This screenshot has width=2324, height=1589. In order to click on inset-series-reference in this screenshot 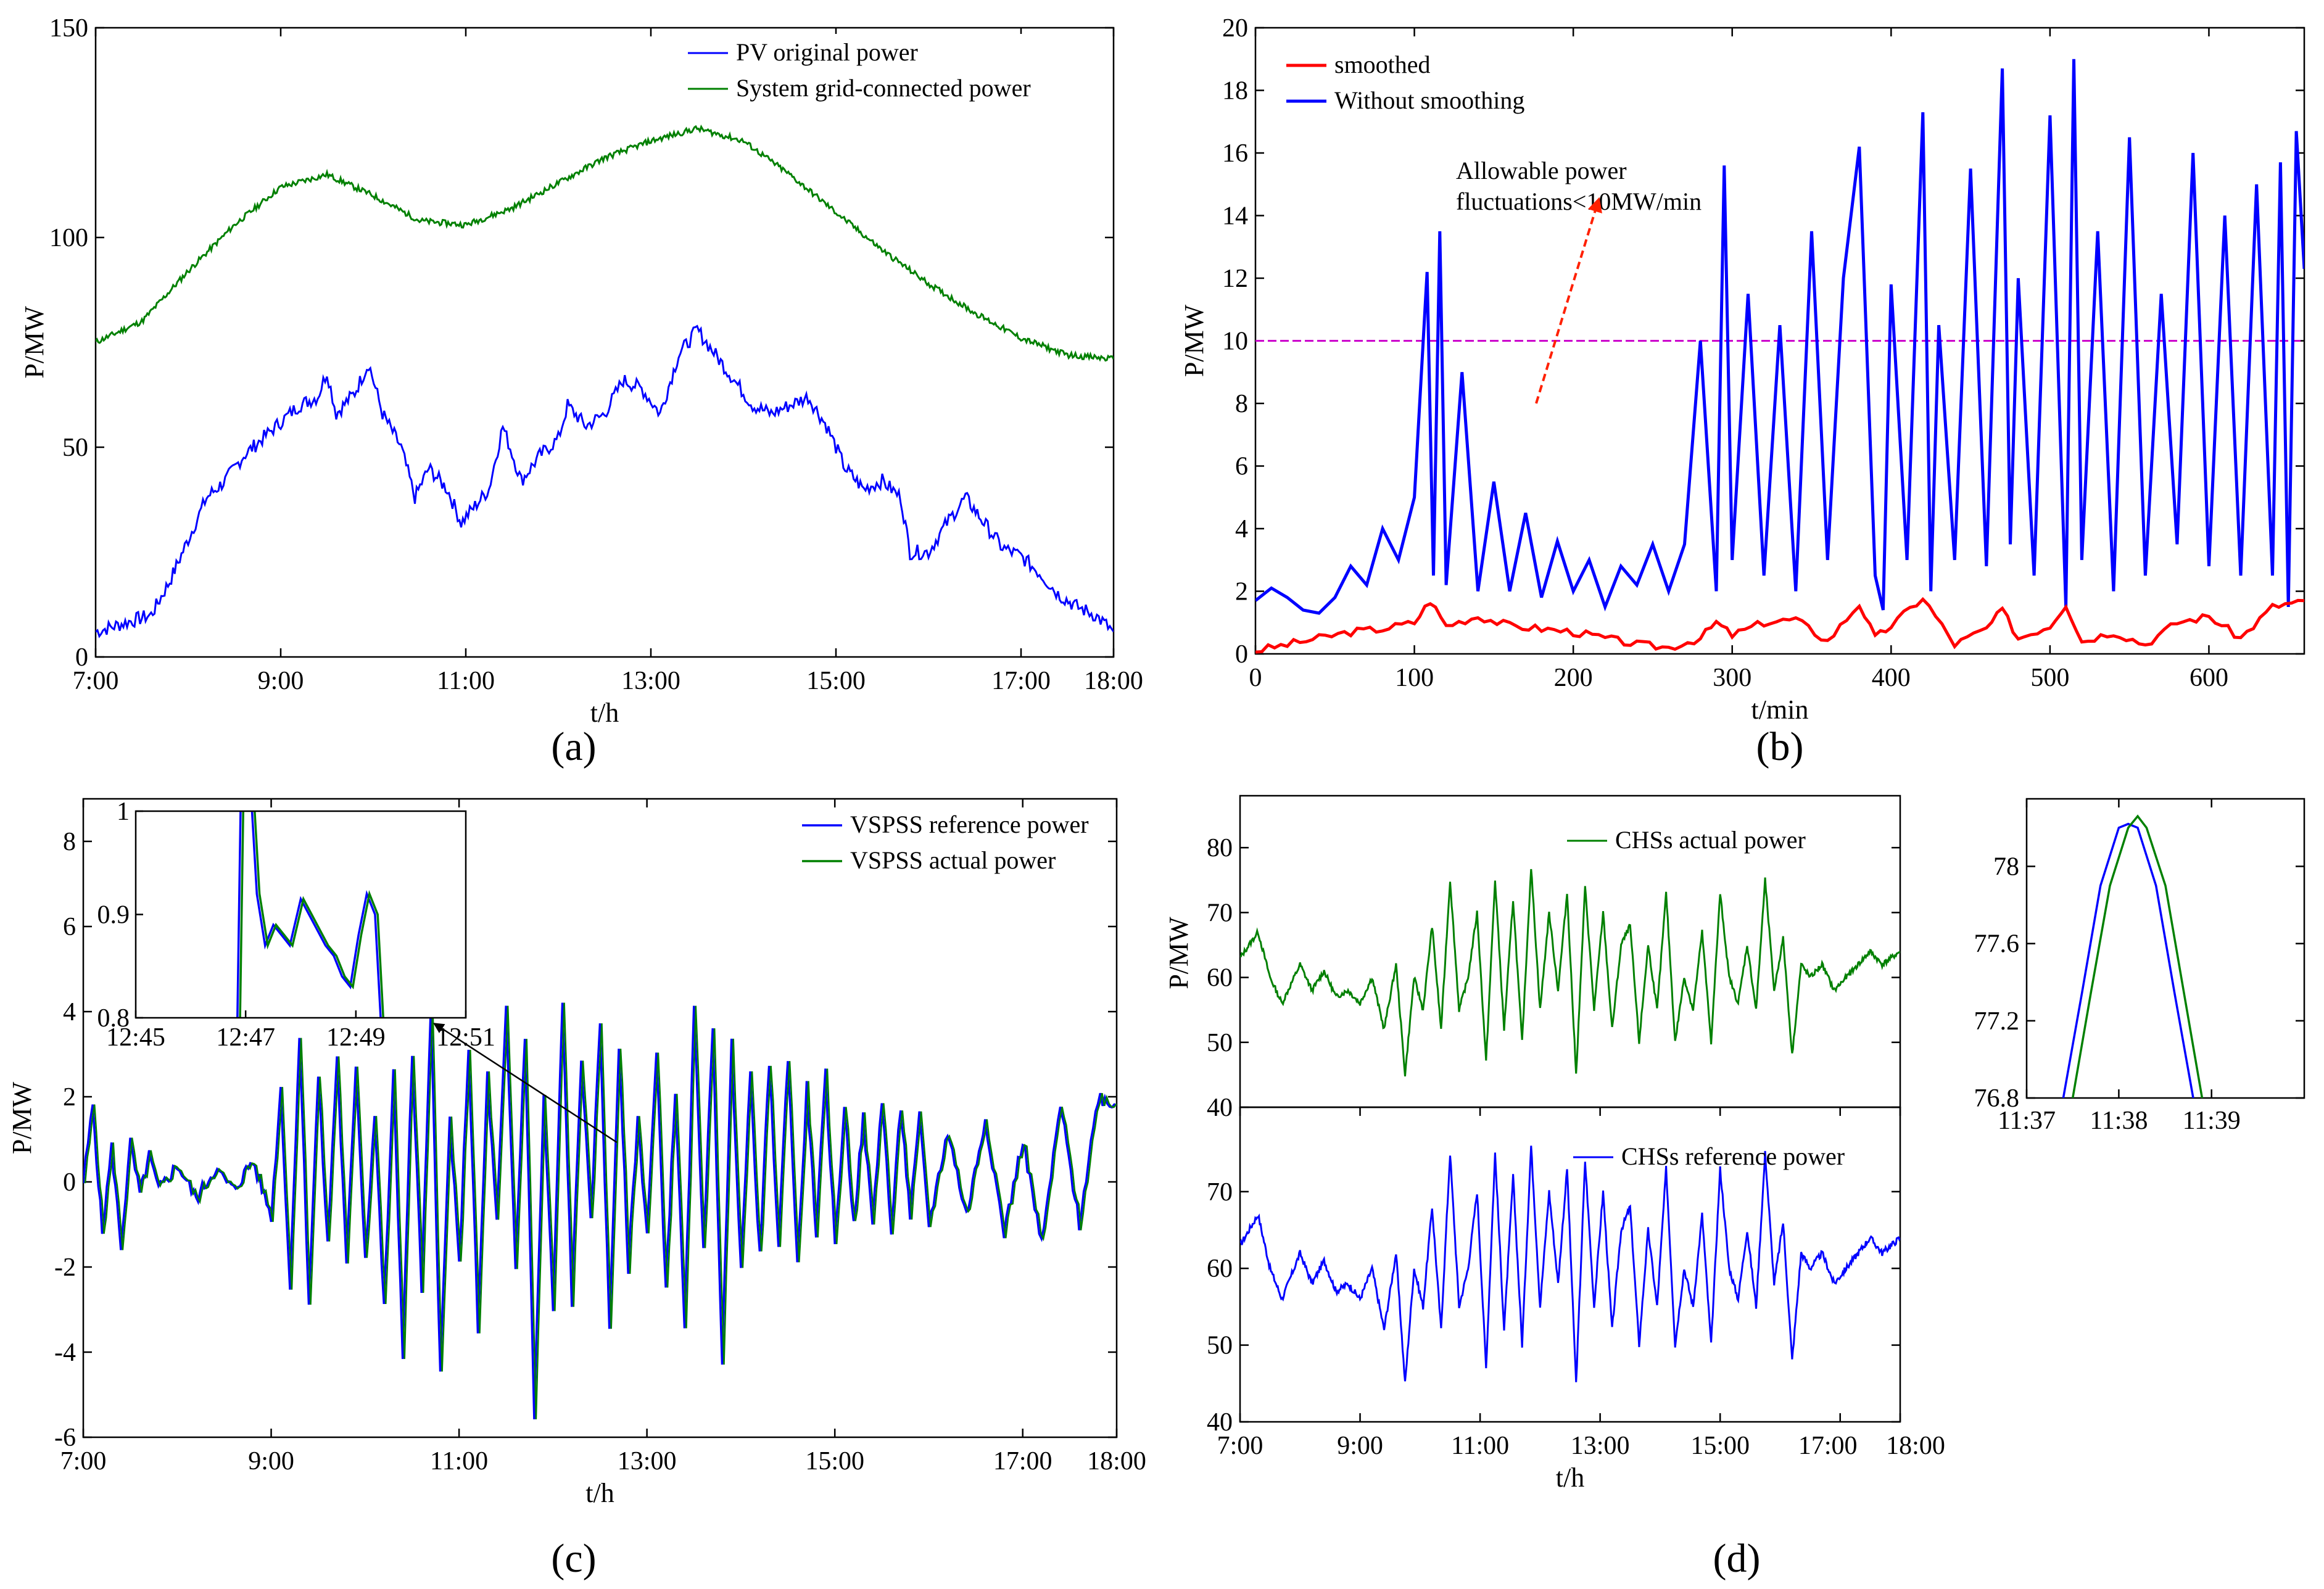, I will do `click(309, 914)`.